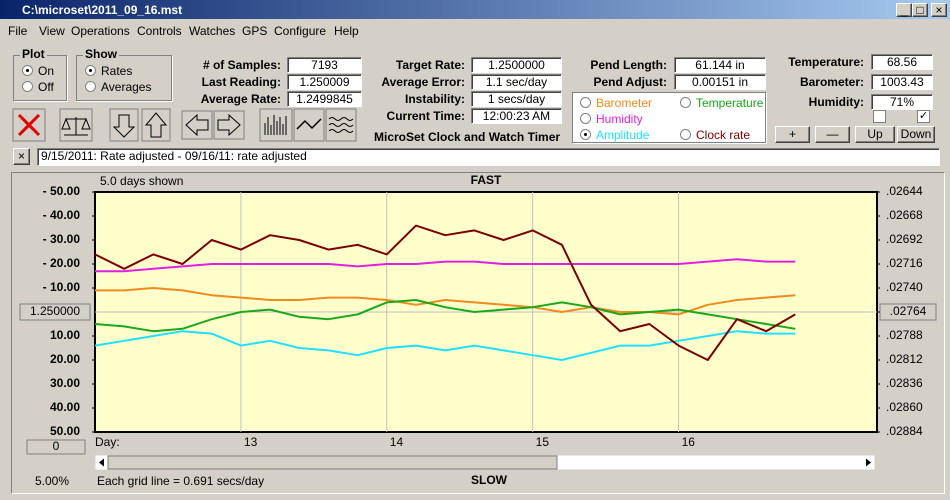 The width and height of the screenshot is (950, 500). What do you see at coordinates (831, 82) in the screenshot?
I see `field-label: Barometer:` at bounding box center [831, 82].